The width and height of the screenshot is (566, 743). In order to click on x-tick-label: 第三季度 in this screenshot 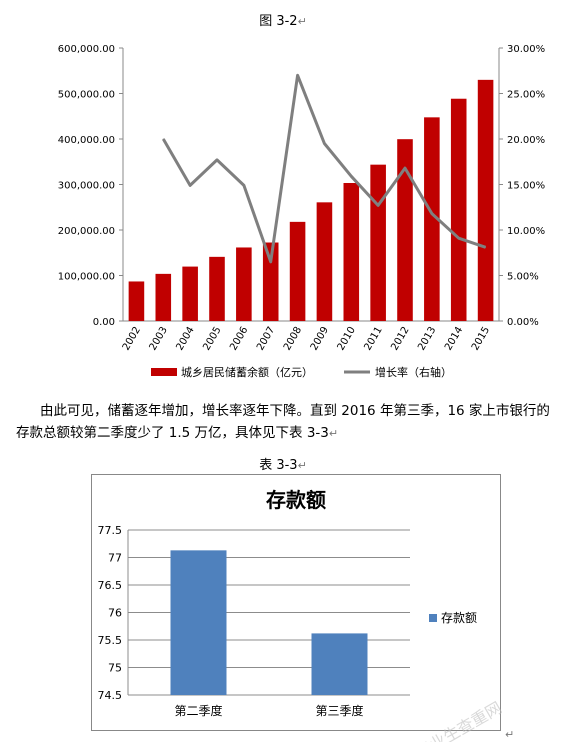, I will do `click(339, 710)`.